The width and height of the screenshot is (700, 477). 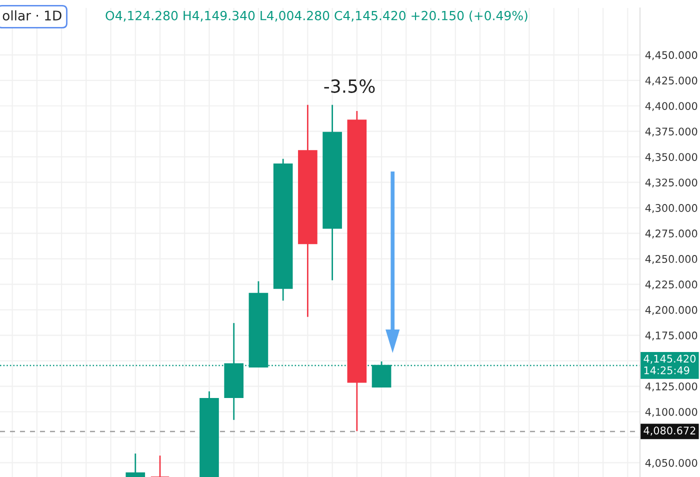 What do you see at coordinates (671, 107) in the screenshot?
I see `y-tick-label: 4,400.000` at bounding box center [671, 107].